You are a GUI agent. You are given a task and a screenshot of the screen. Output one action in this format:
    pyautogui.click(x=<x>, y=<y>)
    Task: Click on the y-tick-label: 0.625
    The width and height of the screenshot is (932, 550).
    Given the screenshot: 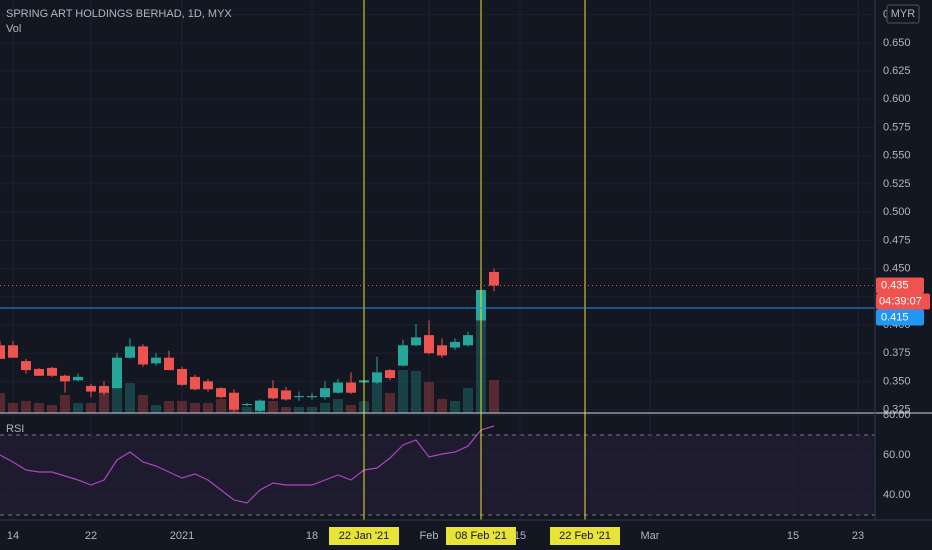 What is the action you would take?
    pyautogui.click(x=897, y=71)
    